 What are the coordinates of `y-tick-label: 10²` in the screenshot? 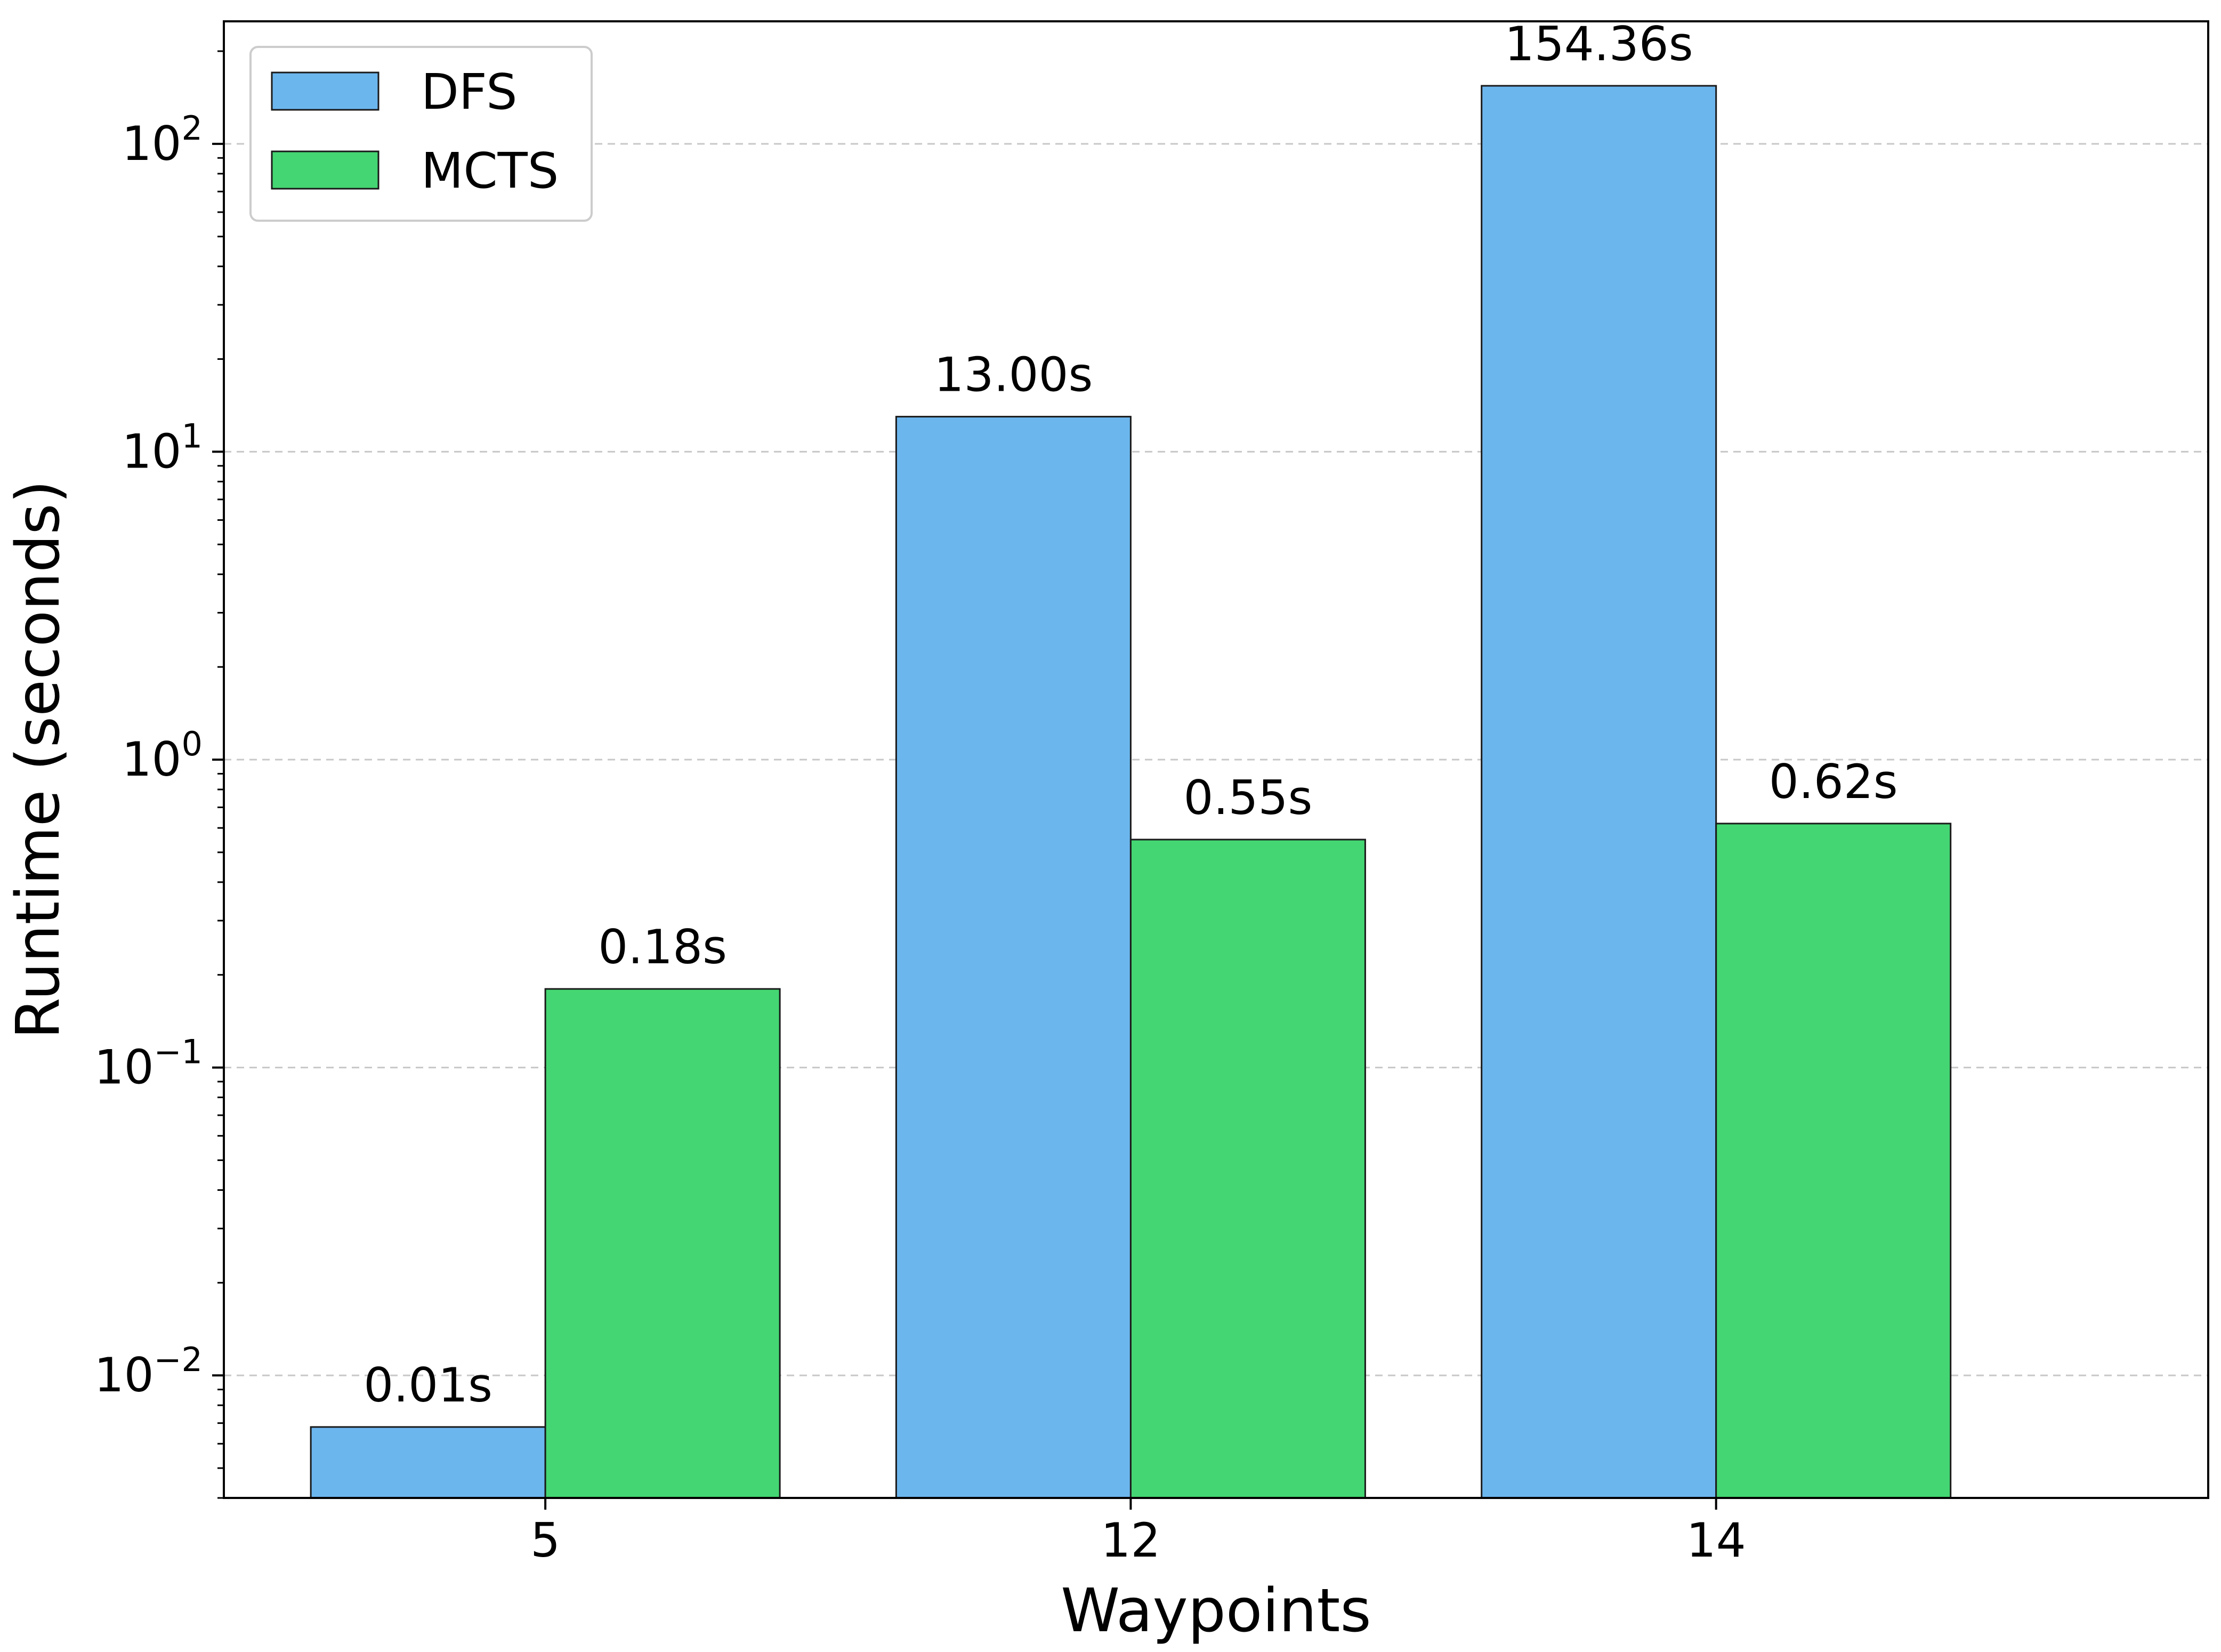 It's located at (163, 140).